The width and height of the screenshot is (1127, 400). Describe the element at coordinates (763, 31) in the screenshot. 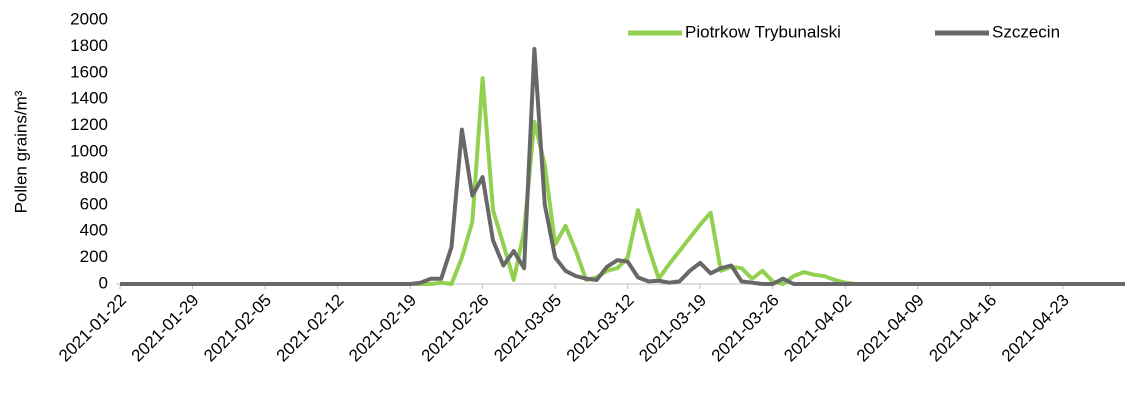

I see `legend-label: Piotrkow Trybunalski` at that location.